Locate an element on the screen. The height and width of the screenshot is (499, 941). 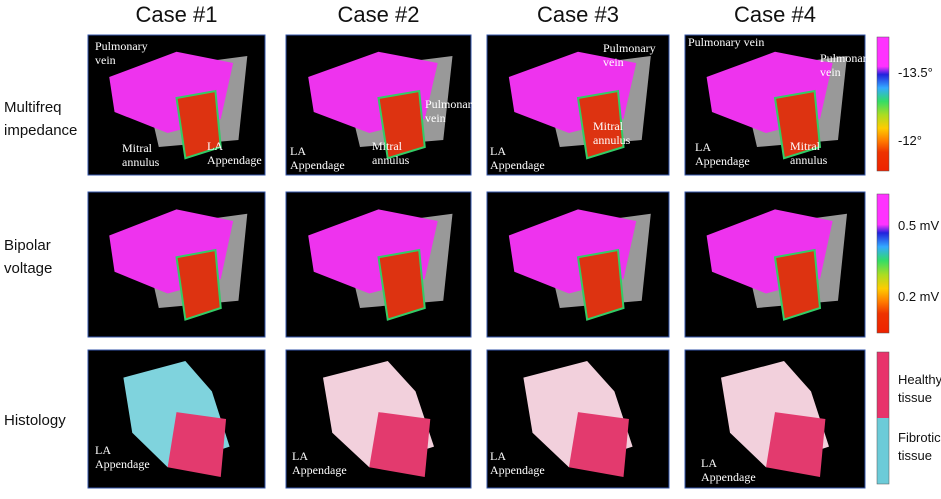
row-label: Histology is located at coordinates (35, 420).